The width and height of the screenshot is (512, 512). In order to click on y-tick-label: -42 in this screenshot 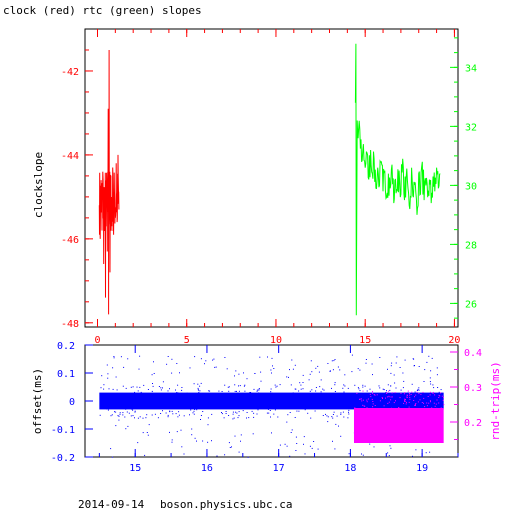, I will do `click(70, 72)`.